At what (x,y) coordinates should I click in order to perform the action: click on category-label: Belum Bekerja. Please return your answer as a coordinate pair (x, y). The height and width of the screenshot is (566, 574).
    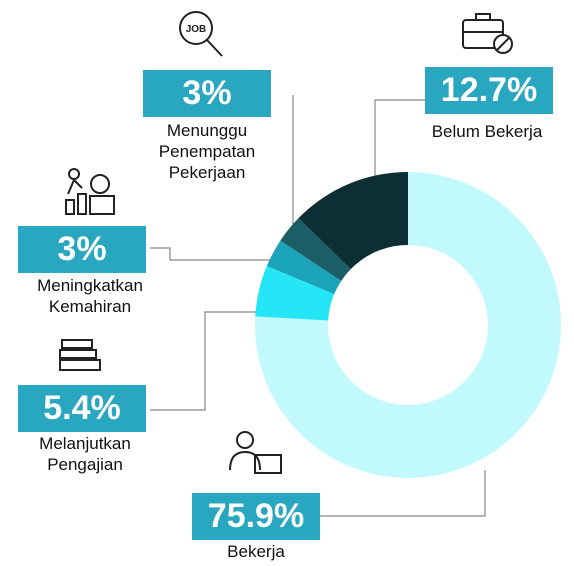
    Looking at the image, I should click on (487, 131).